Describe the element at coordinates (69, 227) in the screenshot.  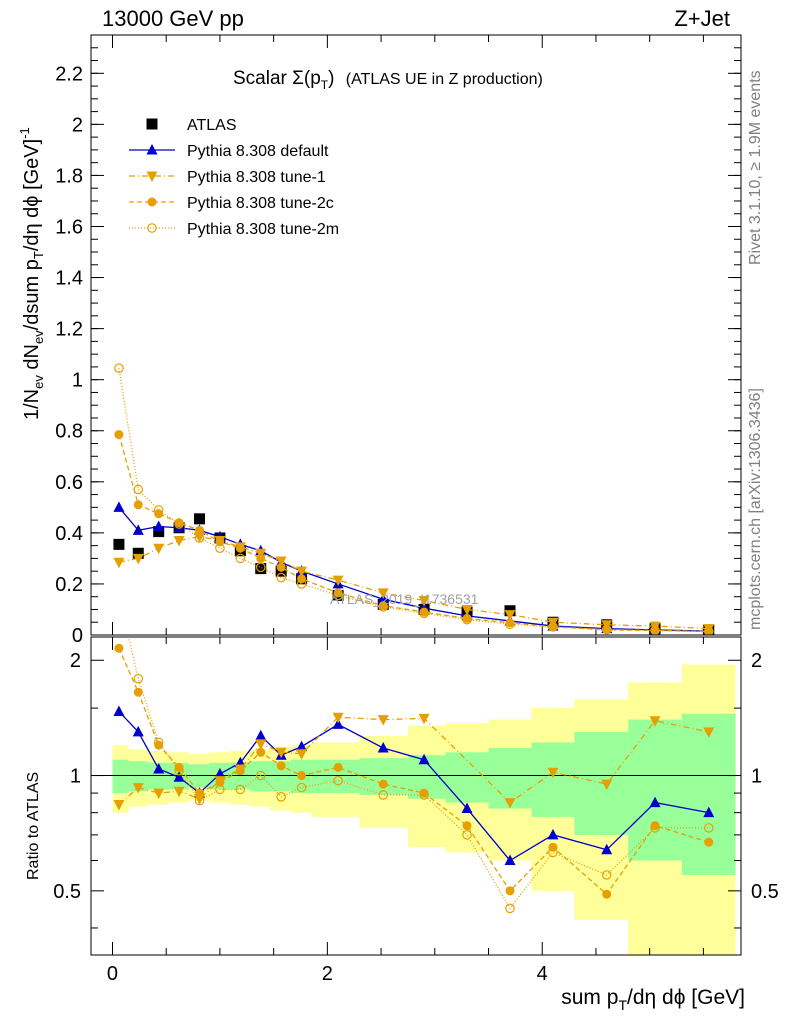
I see `main-ytick-label: 1.6` at that location.